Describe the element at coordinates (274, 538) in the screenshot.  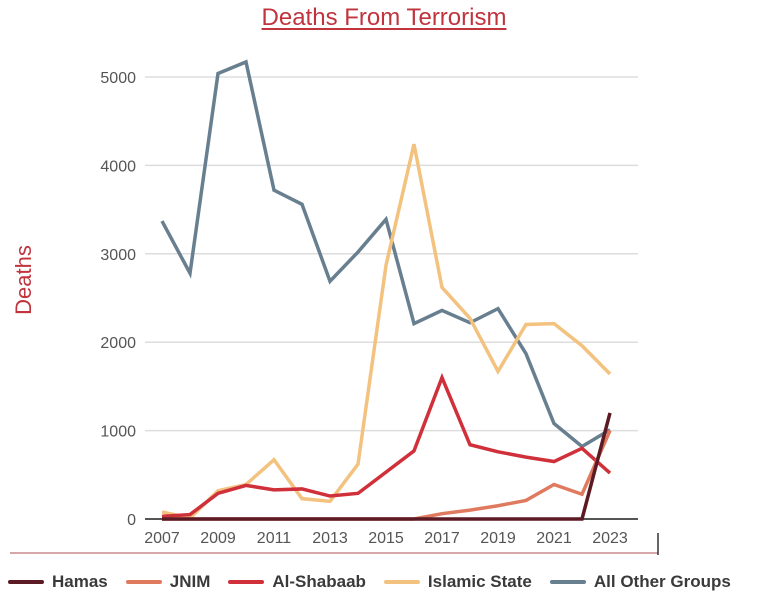
I see `x-tick-label: 2011` at that location.